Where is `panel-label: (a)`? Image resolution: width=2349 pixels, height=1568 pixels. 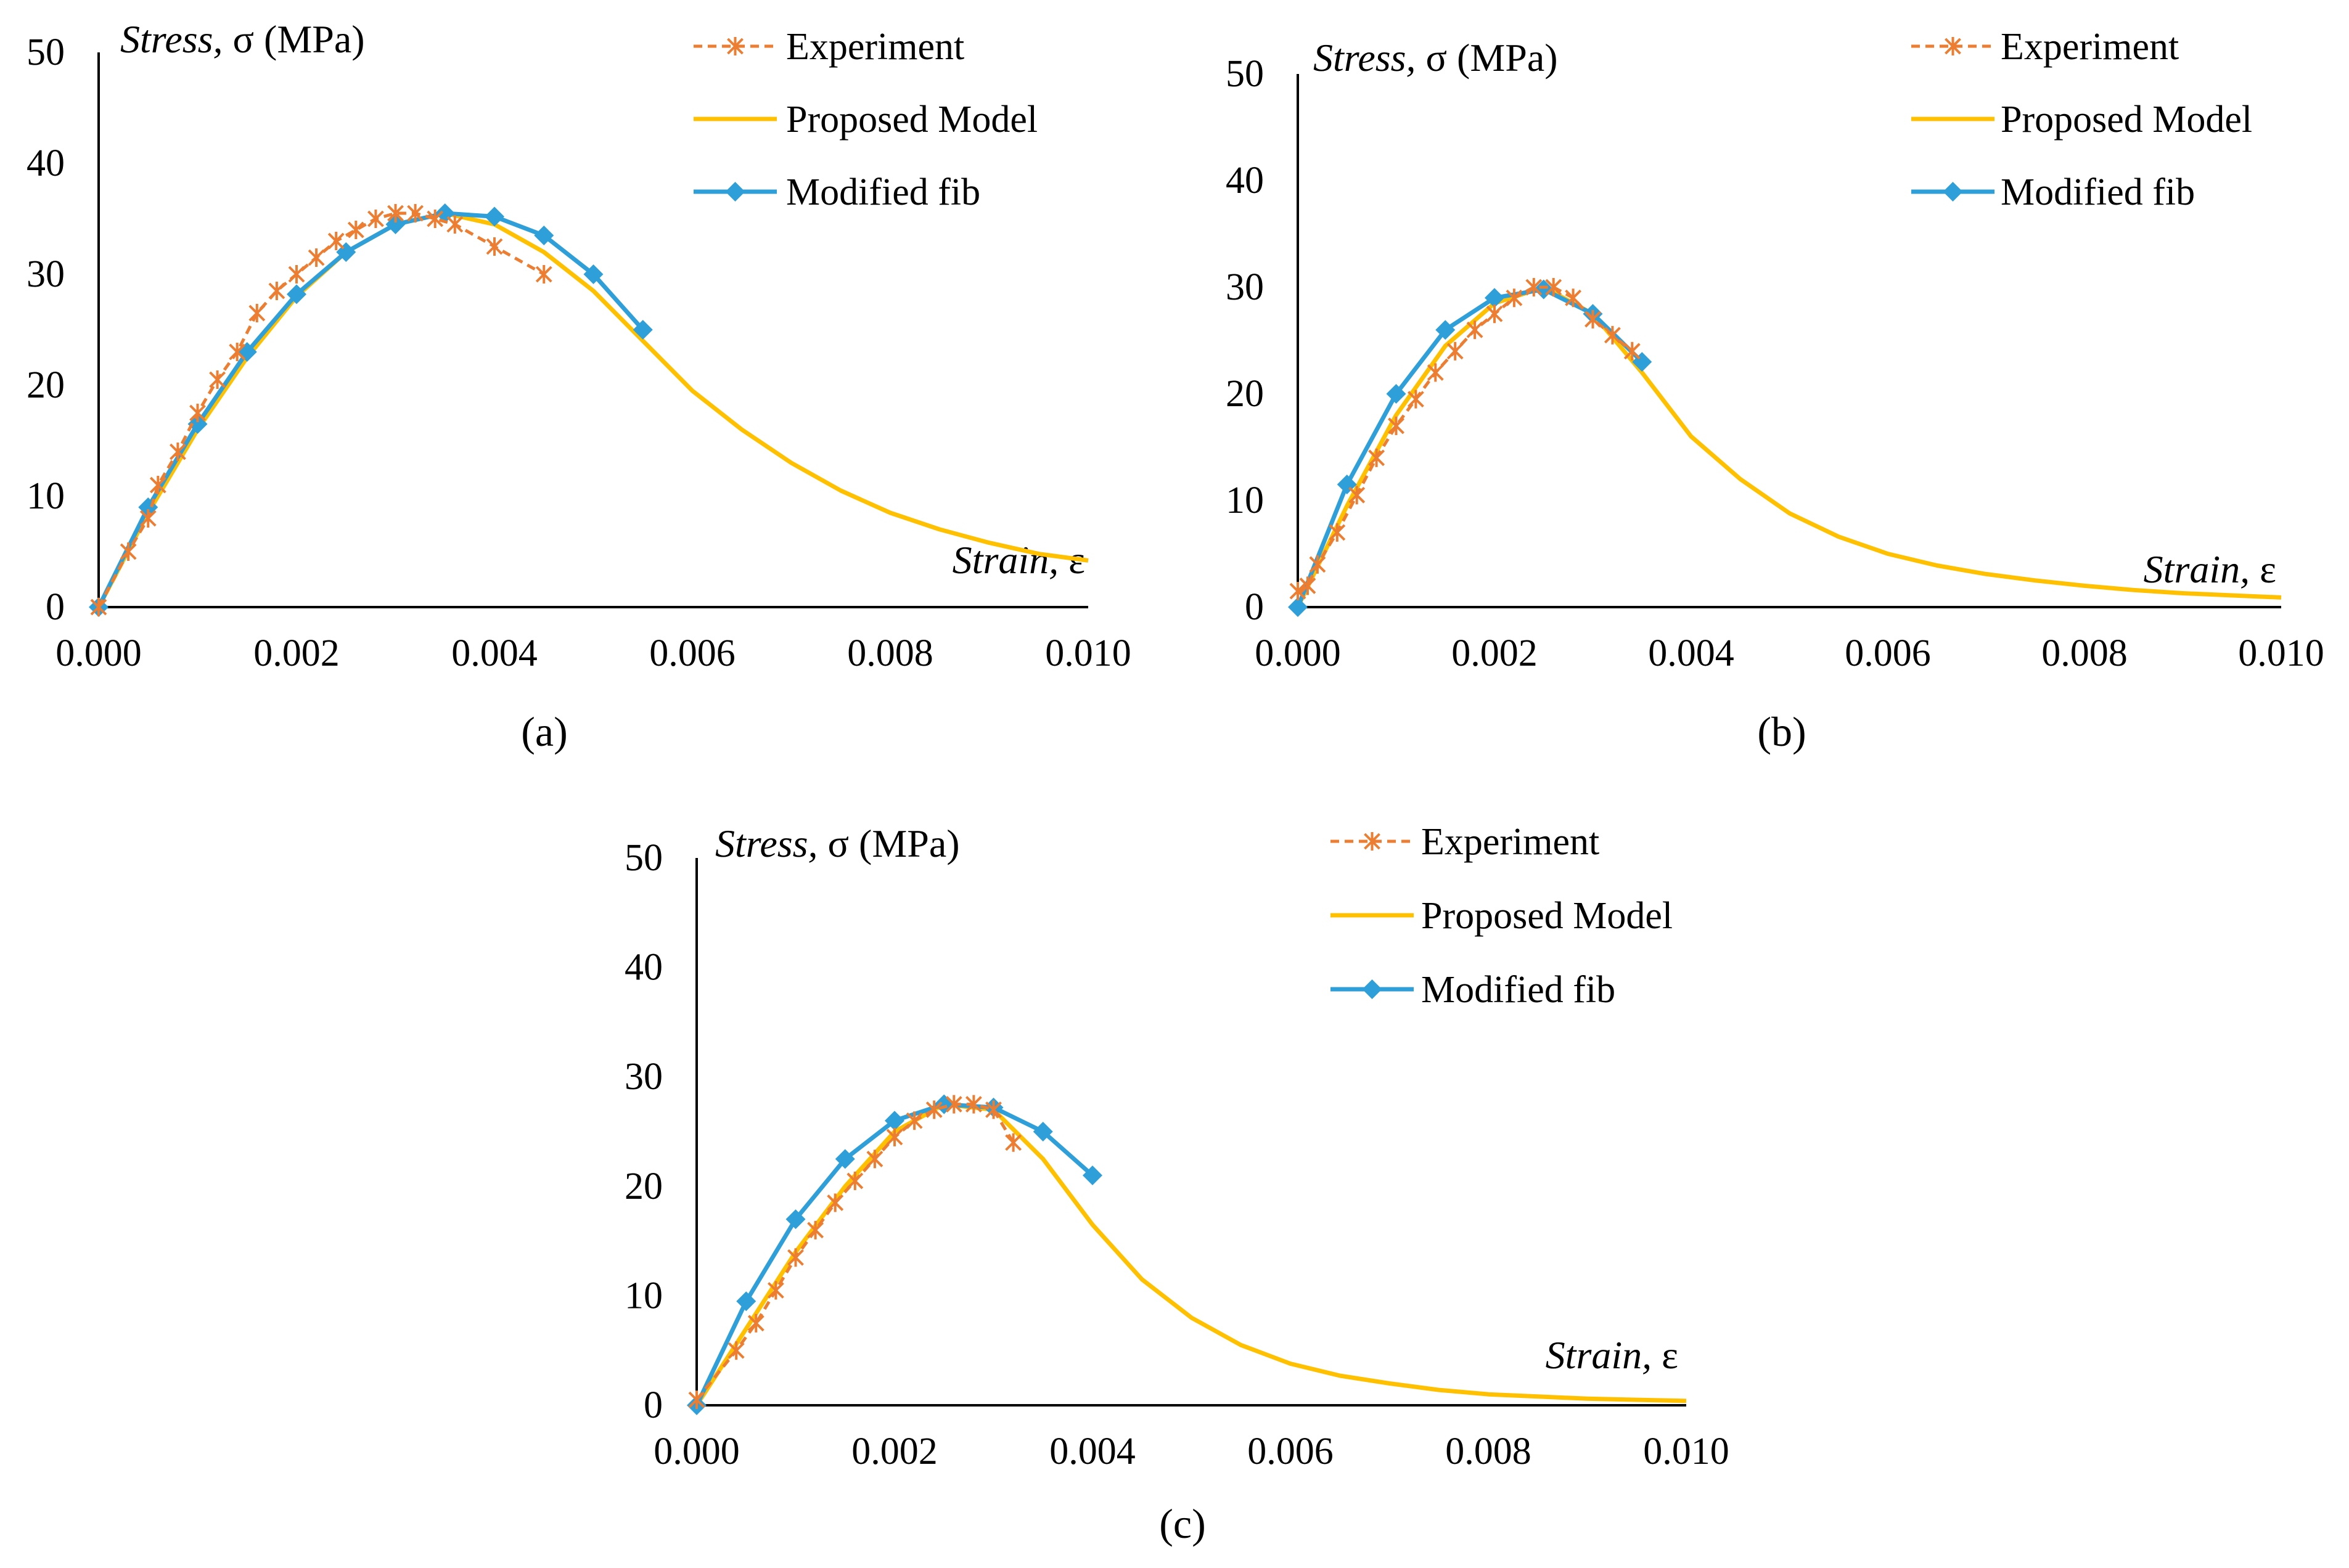 panel-label: (a) is located at coordinates (544, 731).